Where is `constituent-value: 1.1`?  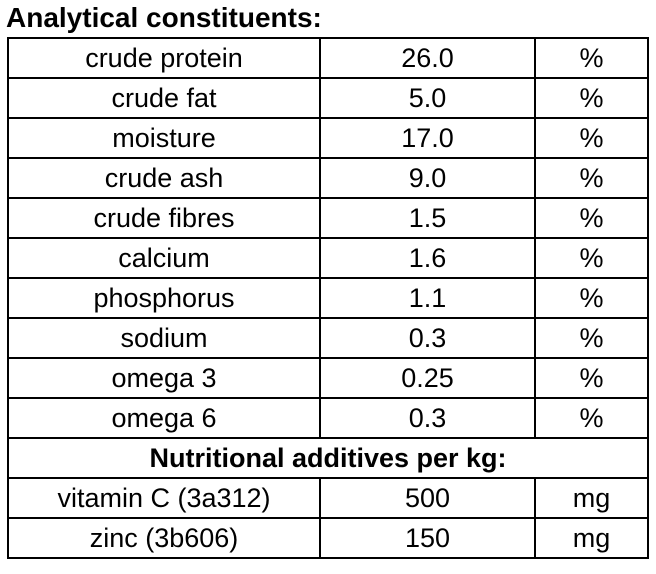
constituent-value: 1.1 is located at coordinates (427, 298).